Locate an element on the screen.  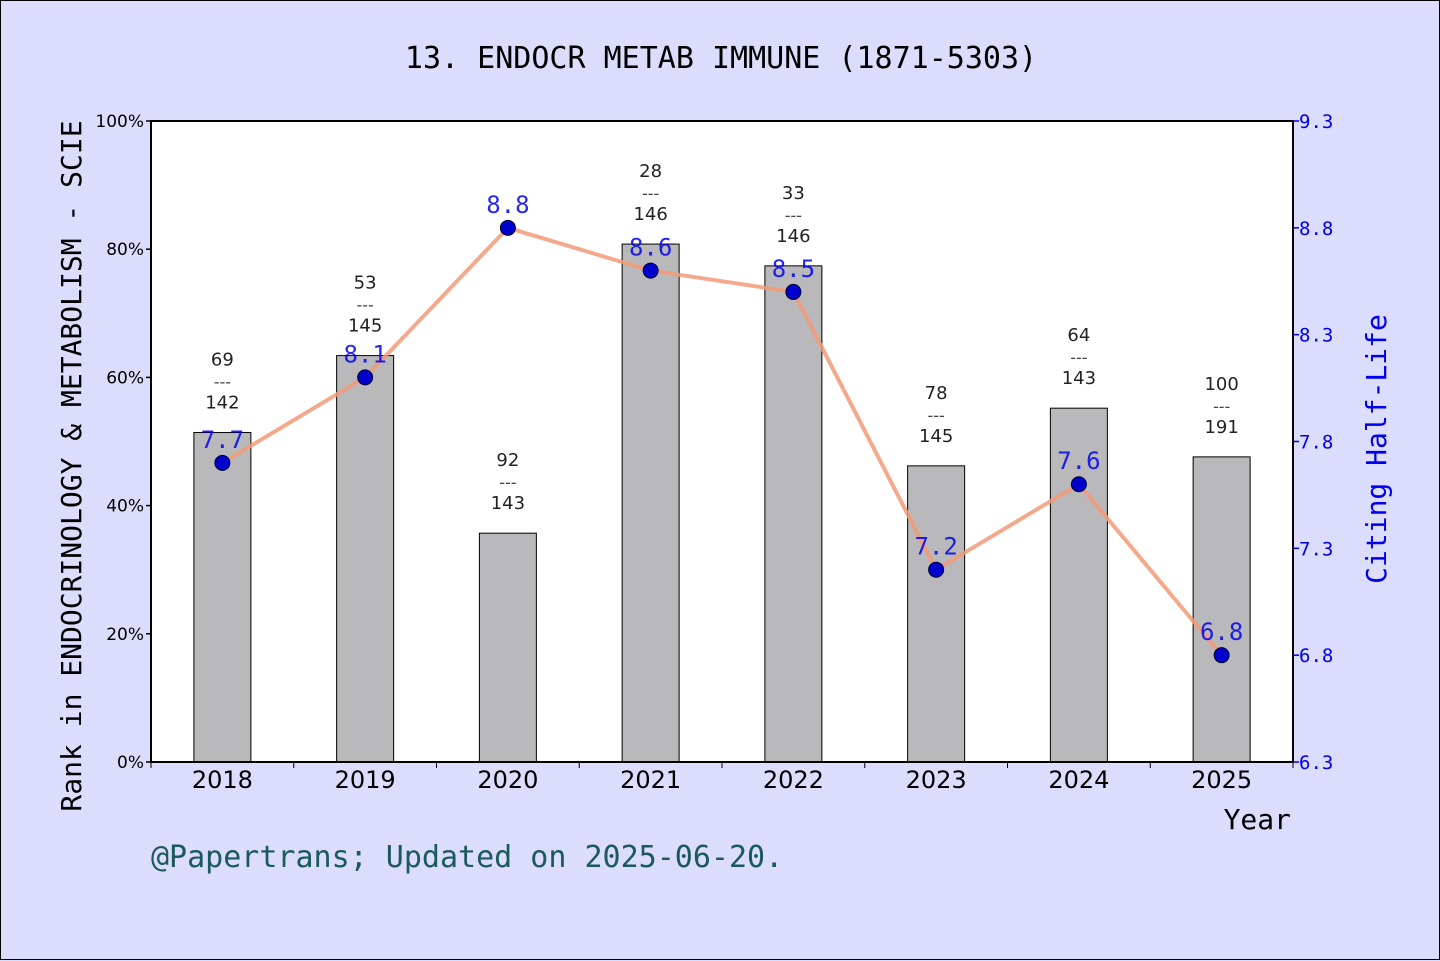
left-tick-label: 40% is located at coordinates (125, 507).